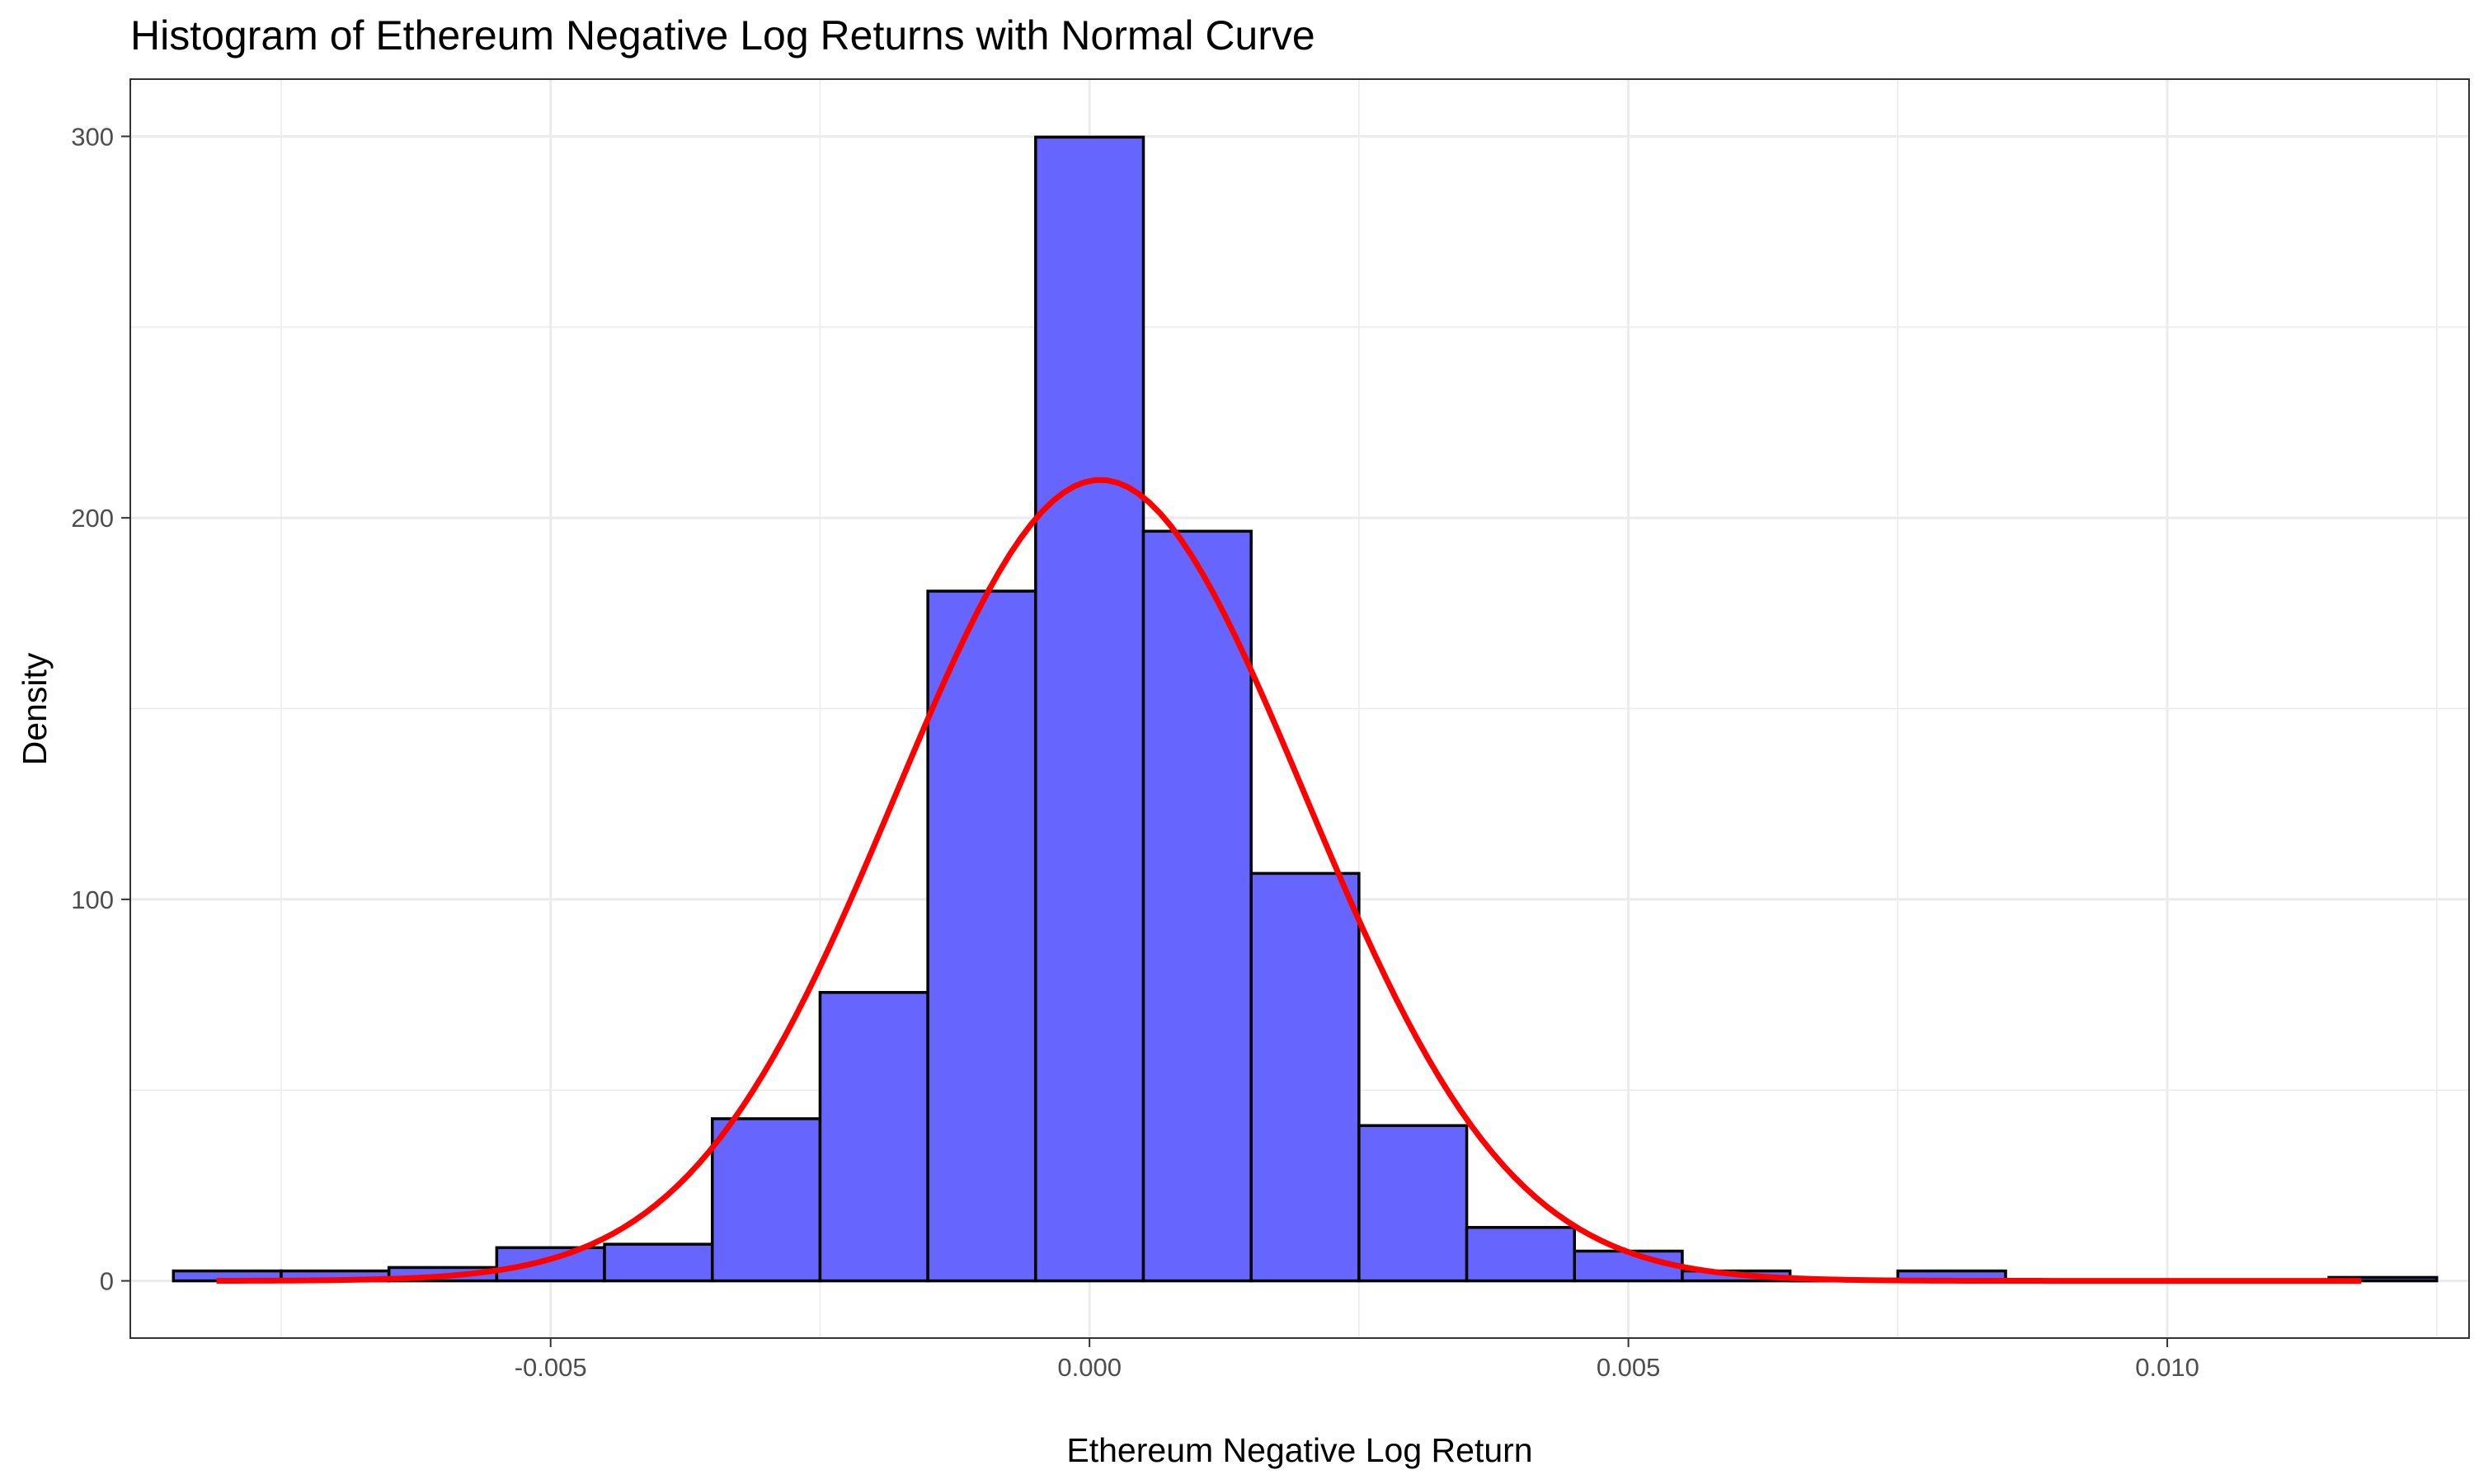  I want to click on y-tick-label: 0, so click(107, 1281).